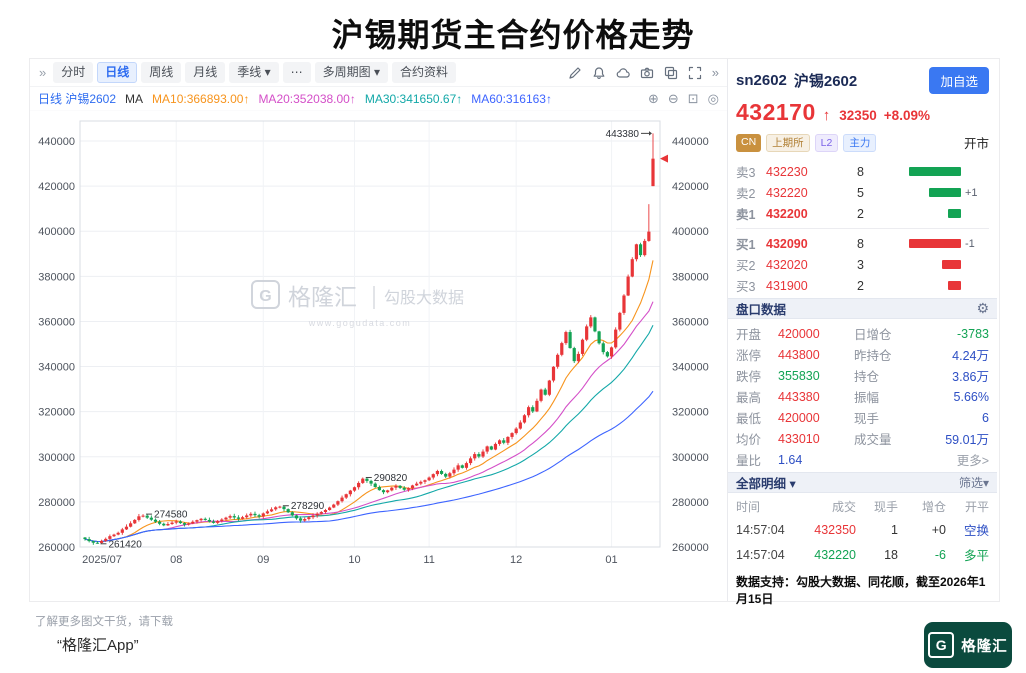  What do you see at coordinates (690, 277) in the screenshot?
I see `svg-text: 380000` at bounding box center [690, 277].